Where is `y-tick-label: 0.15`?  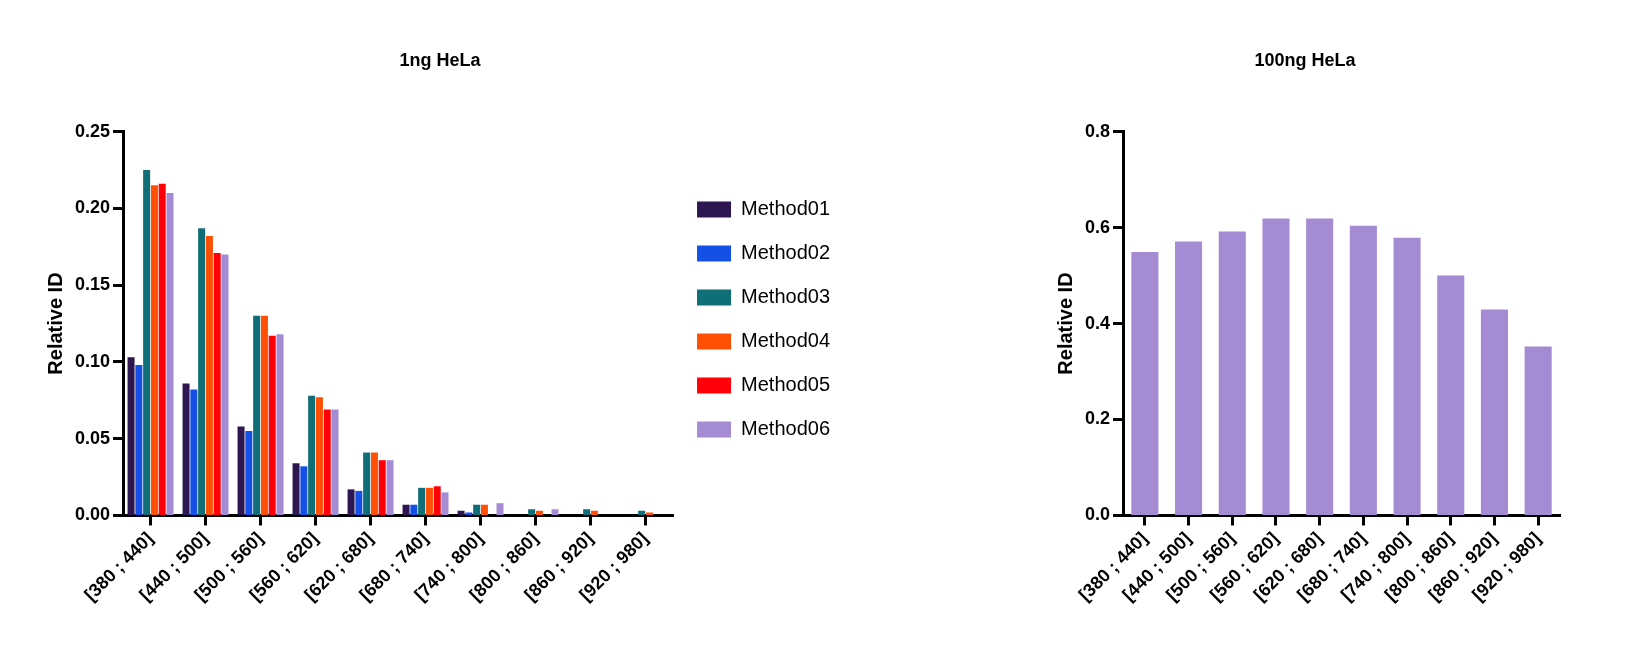 y-tick-label: 0.15 is located at coordinates (92, 284).